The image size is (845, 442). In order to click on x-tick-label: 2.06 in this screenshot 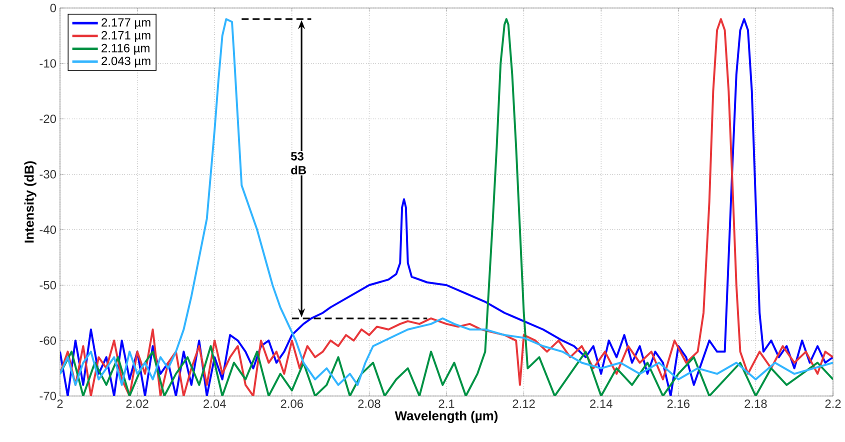, I will do `click(292, 404)`.